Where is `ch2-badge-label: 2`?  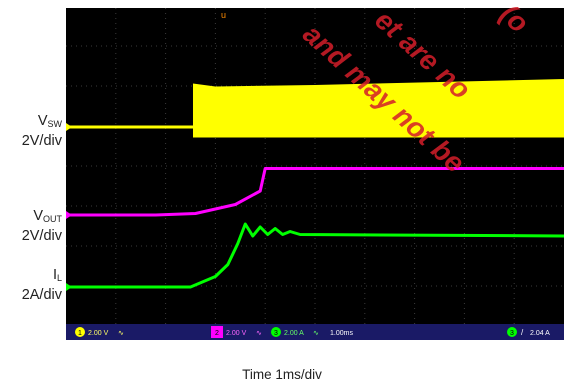
ch2-badge-label: 2 is located at coordinates (217, 333).